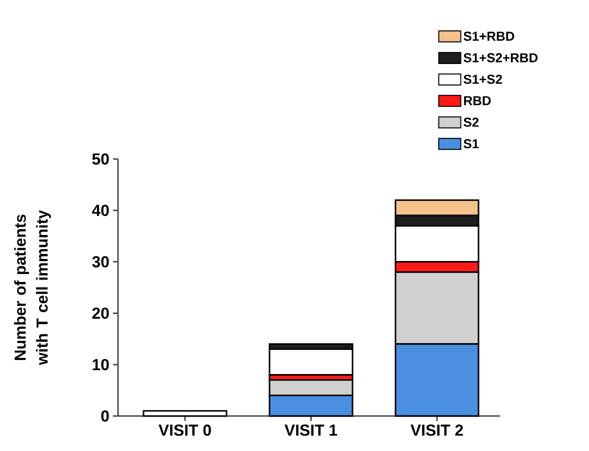  What do you see at coordinates (184, 430) in the screenshot?
I see `x-tick-label: VISIT 0` at bounding box center [184, 430].